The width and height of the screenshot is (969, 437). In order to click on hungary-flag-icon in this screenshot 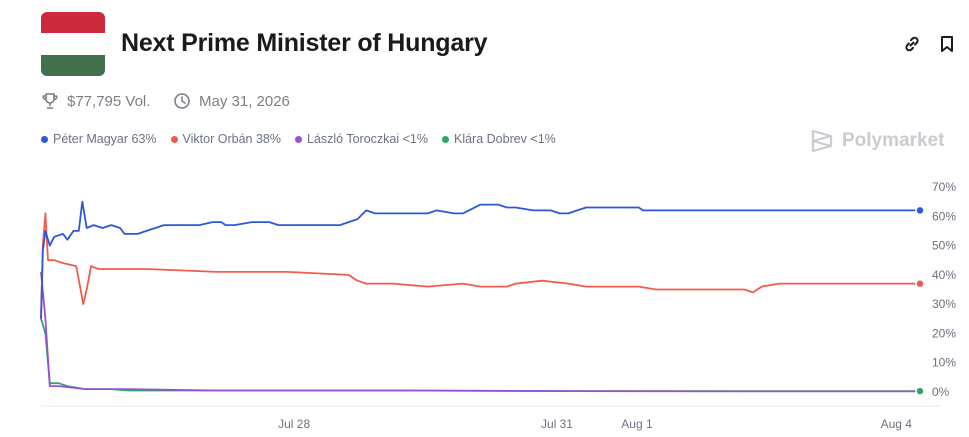, I will do `click(73, 44)`.